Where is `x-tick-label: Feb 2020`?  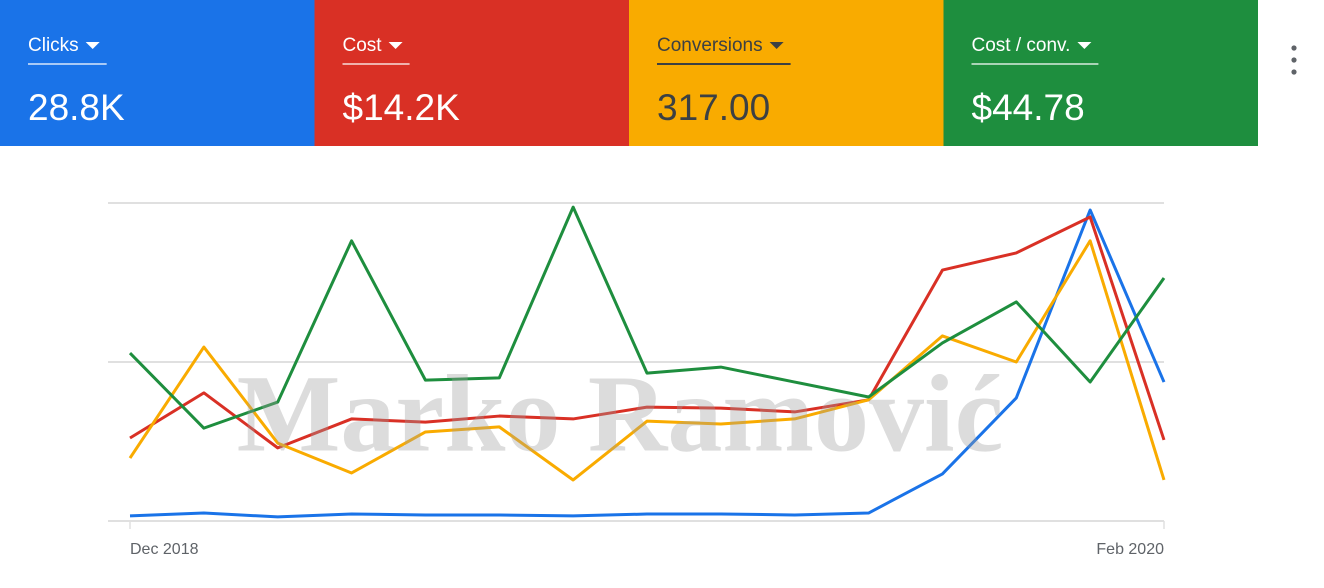
x-tick-label: Feb 2020 is located at coordinates (1130, 549).